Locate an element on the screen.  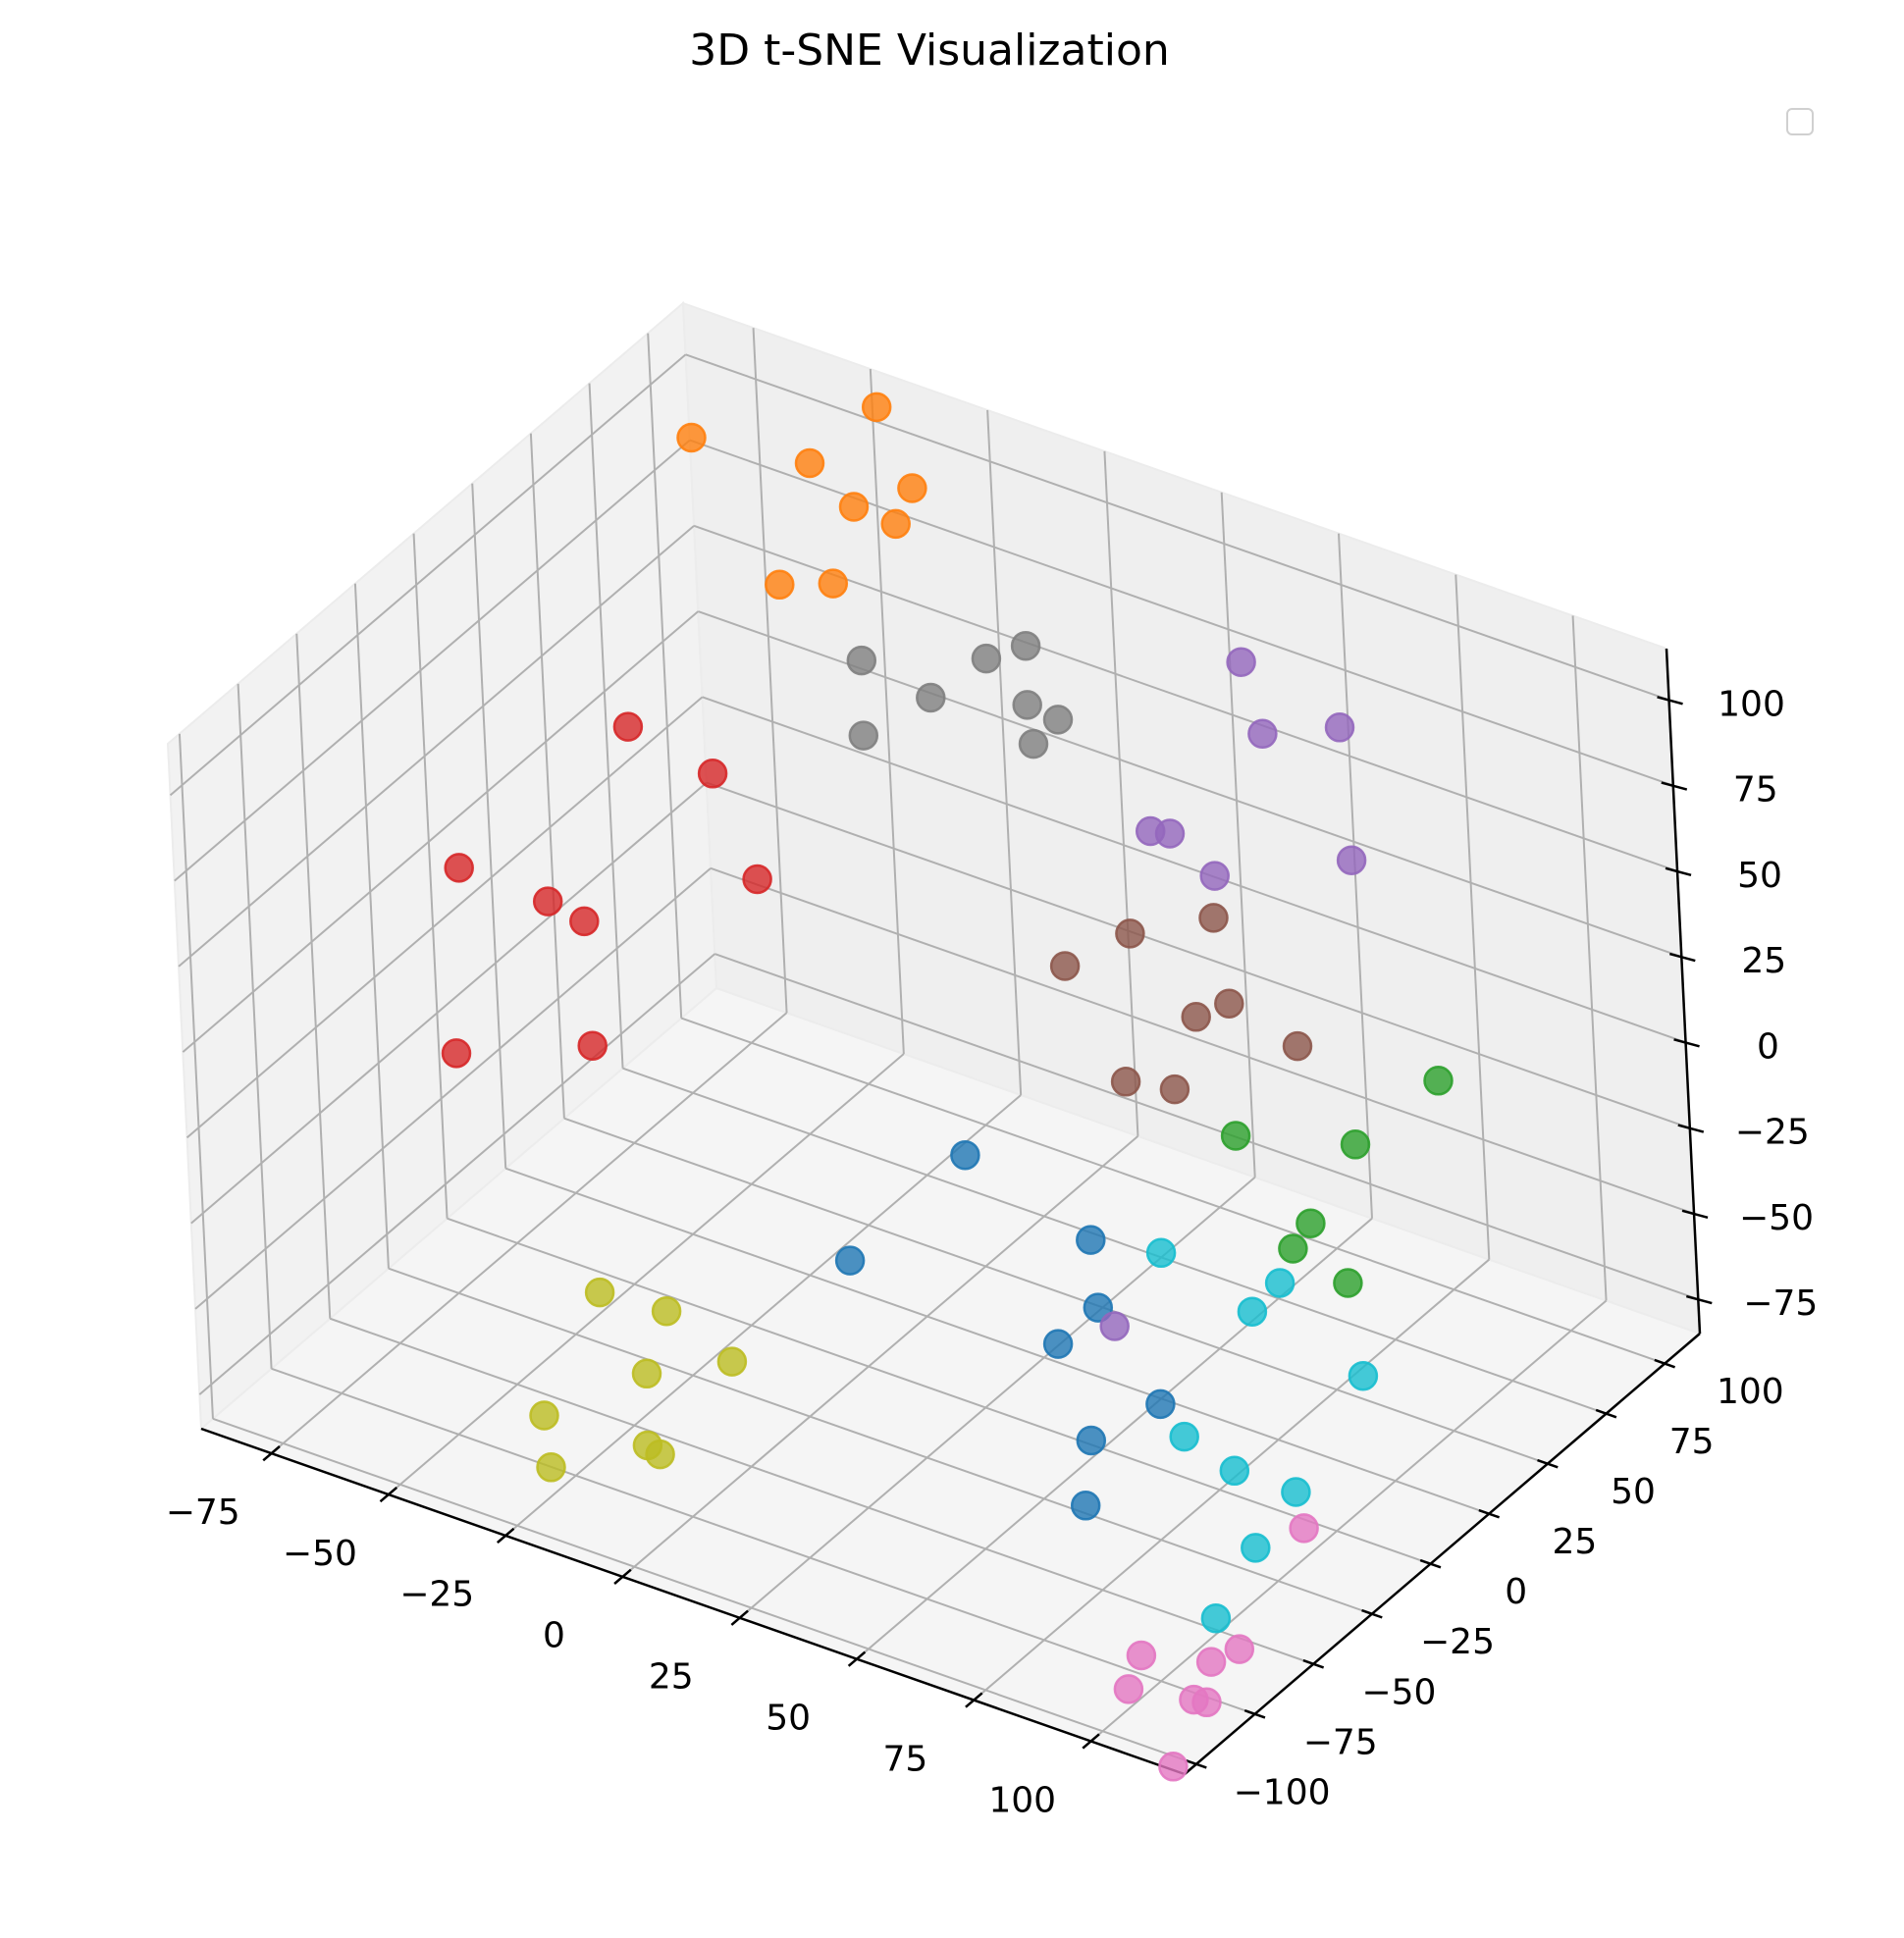
y-tick-label: 50 is located at coordinates (1633, 1492).